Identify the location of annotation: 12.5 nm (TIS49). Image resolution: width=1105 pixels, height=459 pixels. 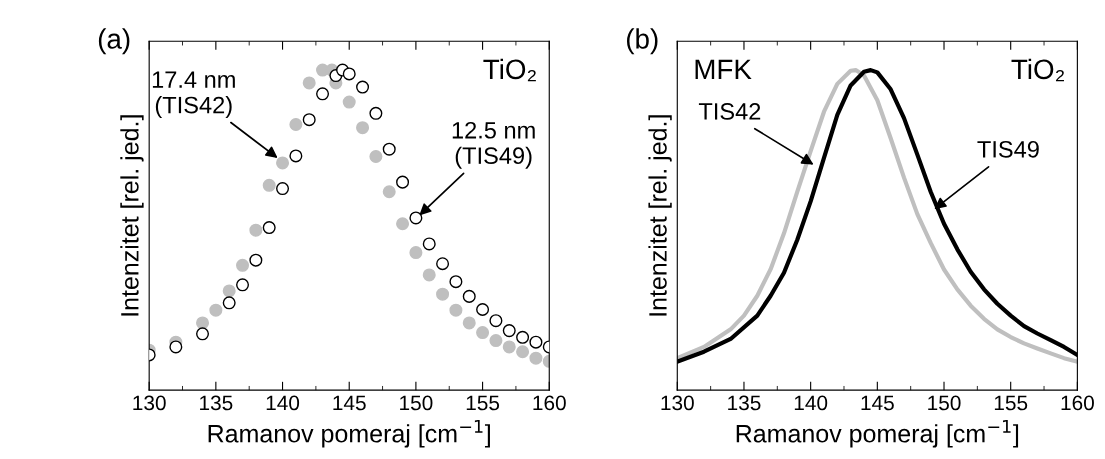
(493, 145).